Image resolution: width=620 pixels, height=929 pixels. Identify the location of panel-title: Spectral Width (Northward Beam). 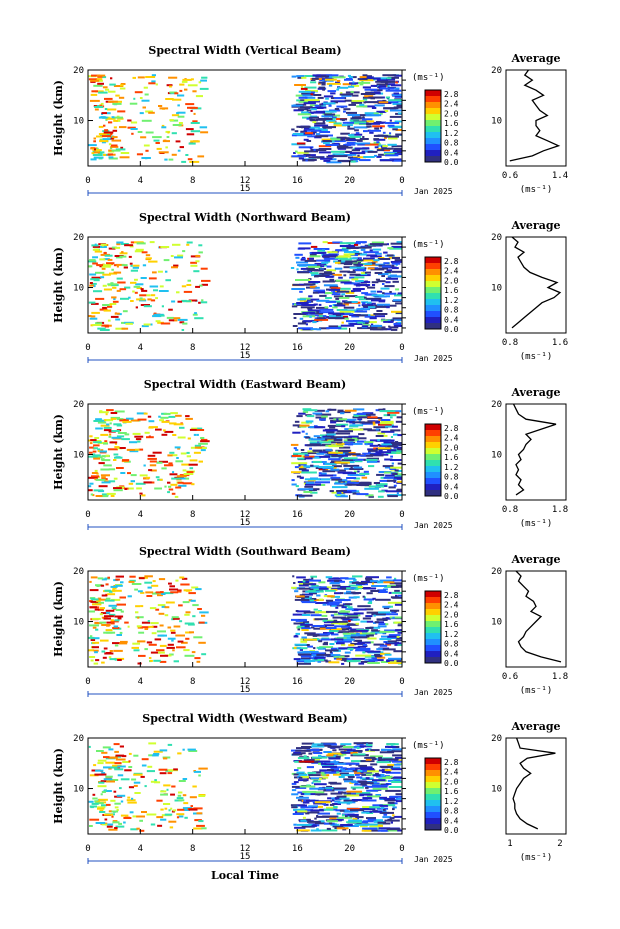
(245, 217).